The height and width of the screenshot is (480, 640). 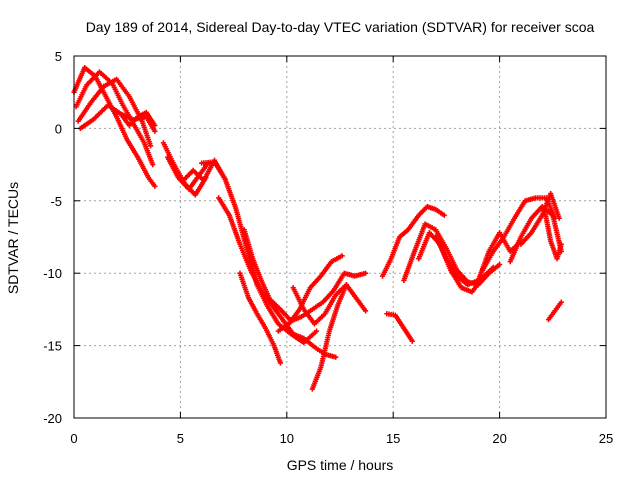 I want to click on x-tick-label: 10, so click(x=287, y=438).